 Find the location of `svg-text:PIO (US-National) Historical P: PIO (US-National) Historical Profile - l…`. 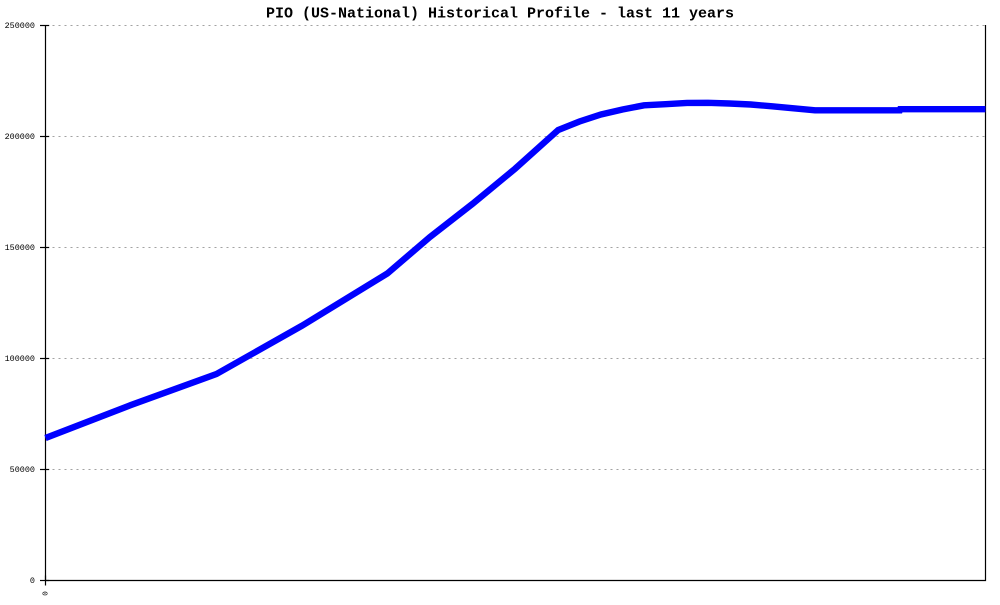

svg-text:PIO (US-National) Historical P: PIO (US-National) Historical Profile - l… is located at coordinates (500, 14).